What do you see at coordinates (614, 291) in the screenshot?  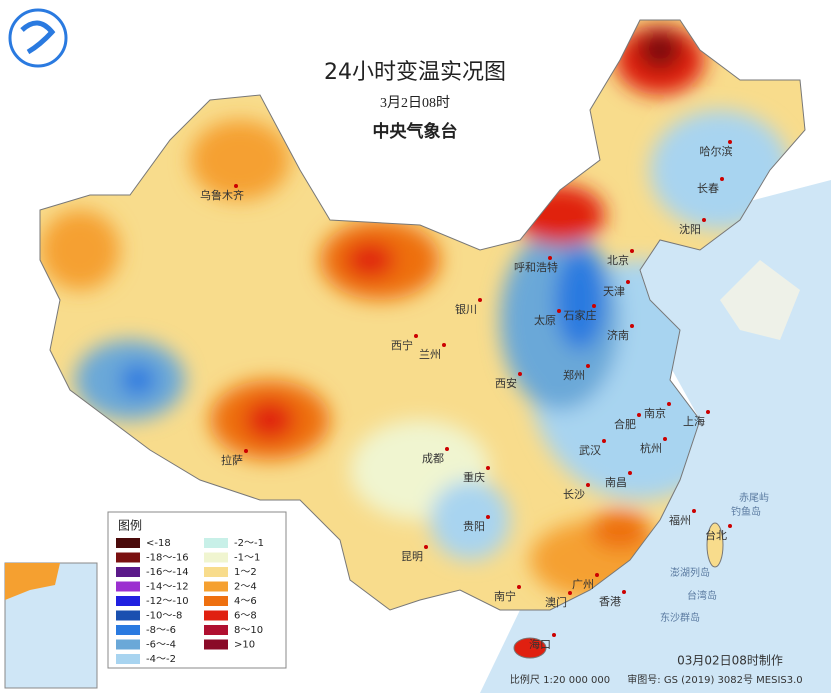 I see `city-label: 天津` at bounding box center [614, 291].